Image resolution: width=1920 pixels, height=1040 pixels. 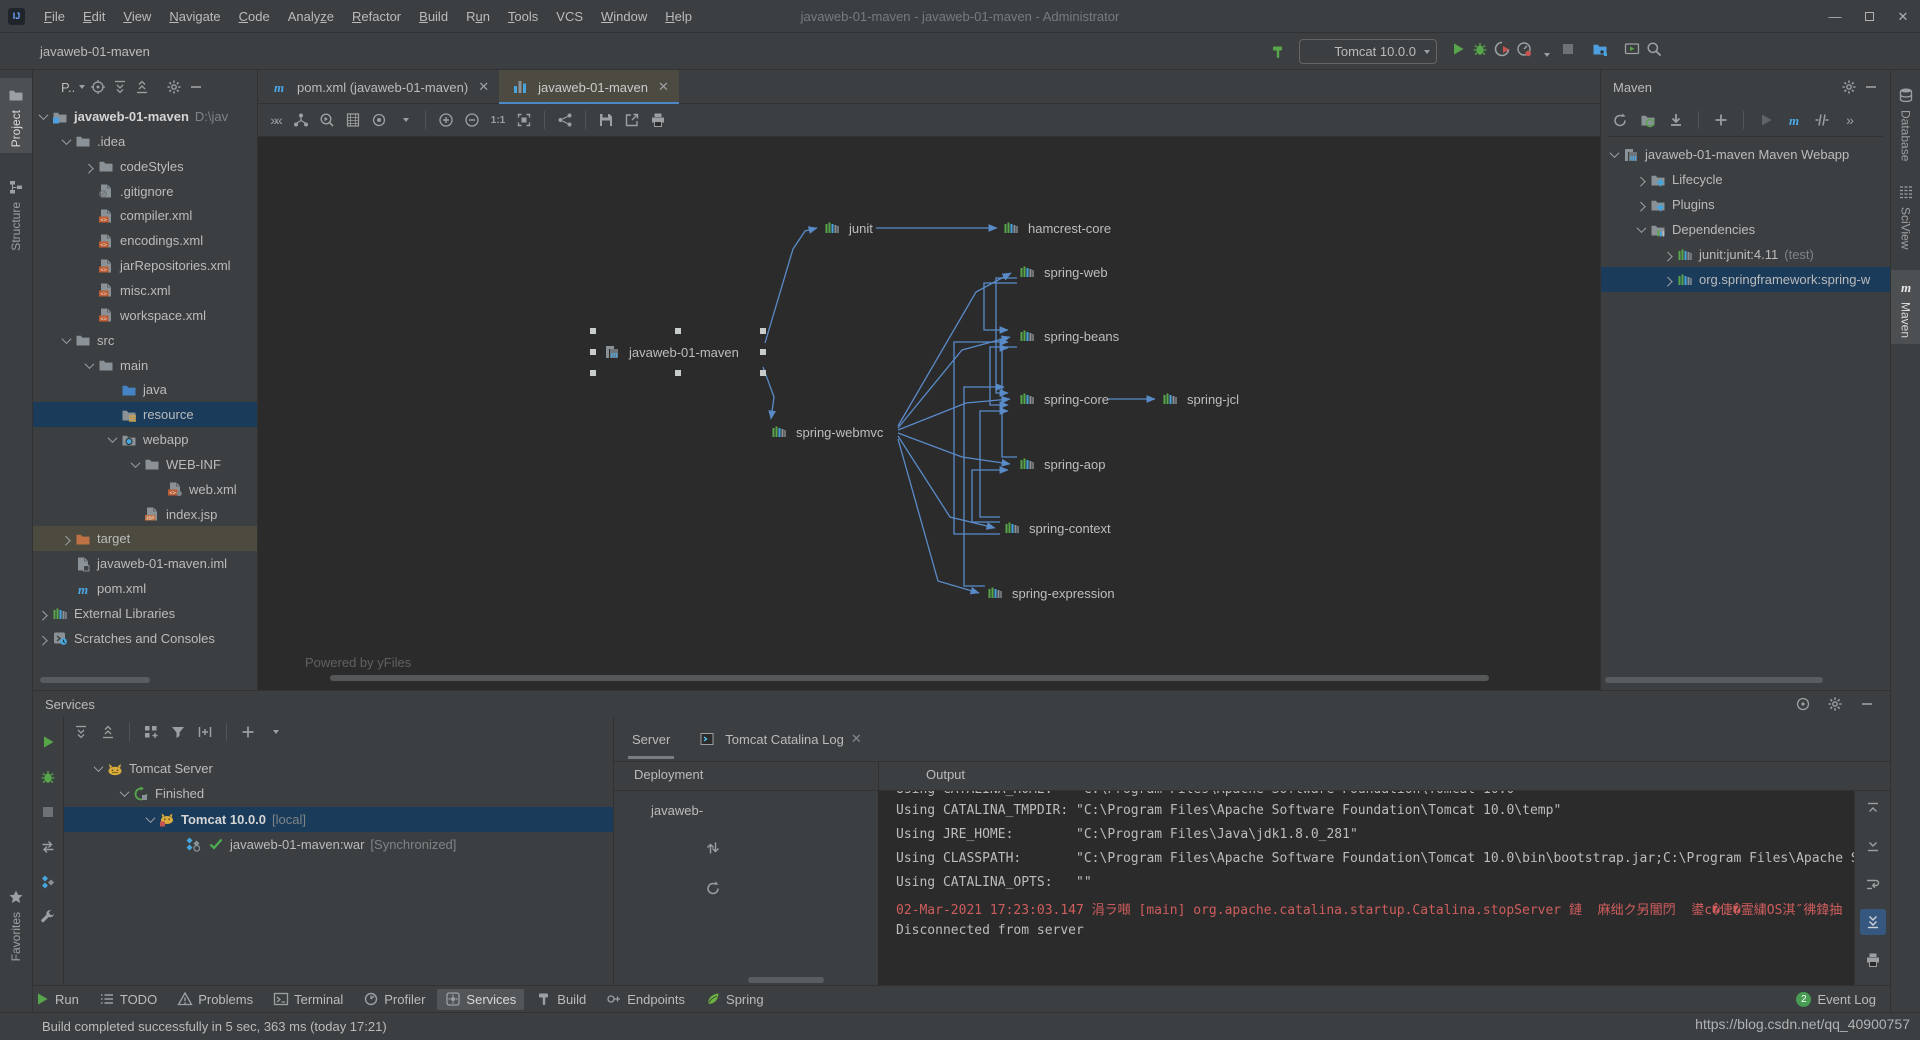 What do you see at coordinates (378, 87) in the screenshot?
I see `editor-tab-pom-xml-javaweb-01-maven-: m pom.xml (javaweb-01-maven) ✕` at bounding box center [378, 87].